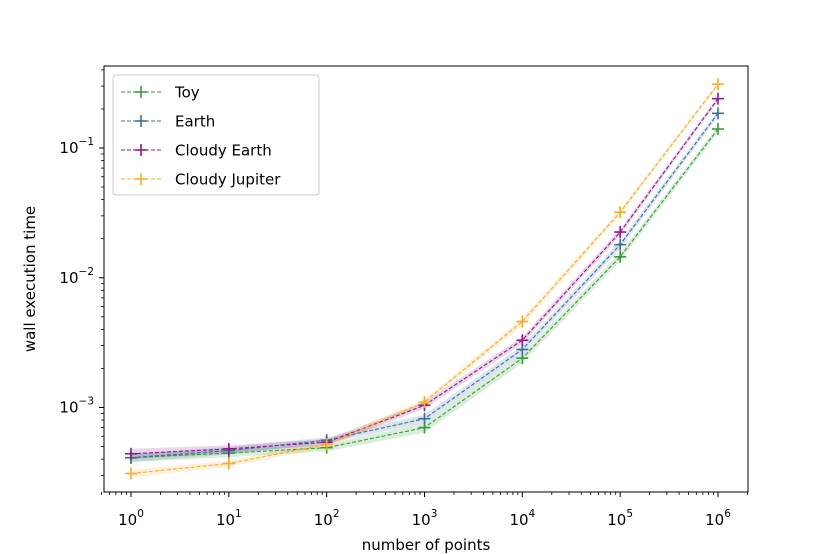 Image resolution: width=830 pixels, height=554 pixels. I want to click on x-tick-label-exp: 6, so click(727, 514).